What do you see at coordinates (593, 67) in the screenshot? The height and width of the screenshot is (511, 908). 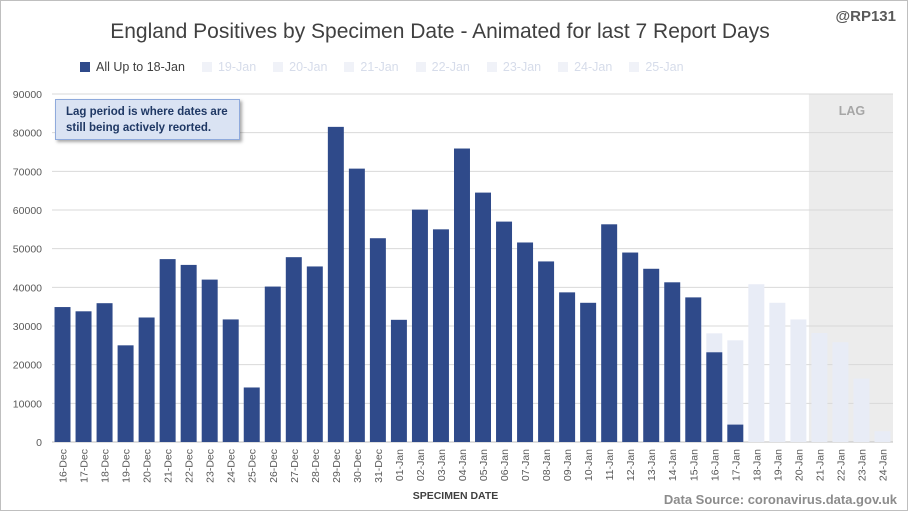 I see `legend-label: 24-Jan` at bounding box center [593, 67].